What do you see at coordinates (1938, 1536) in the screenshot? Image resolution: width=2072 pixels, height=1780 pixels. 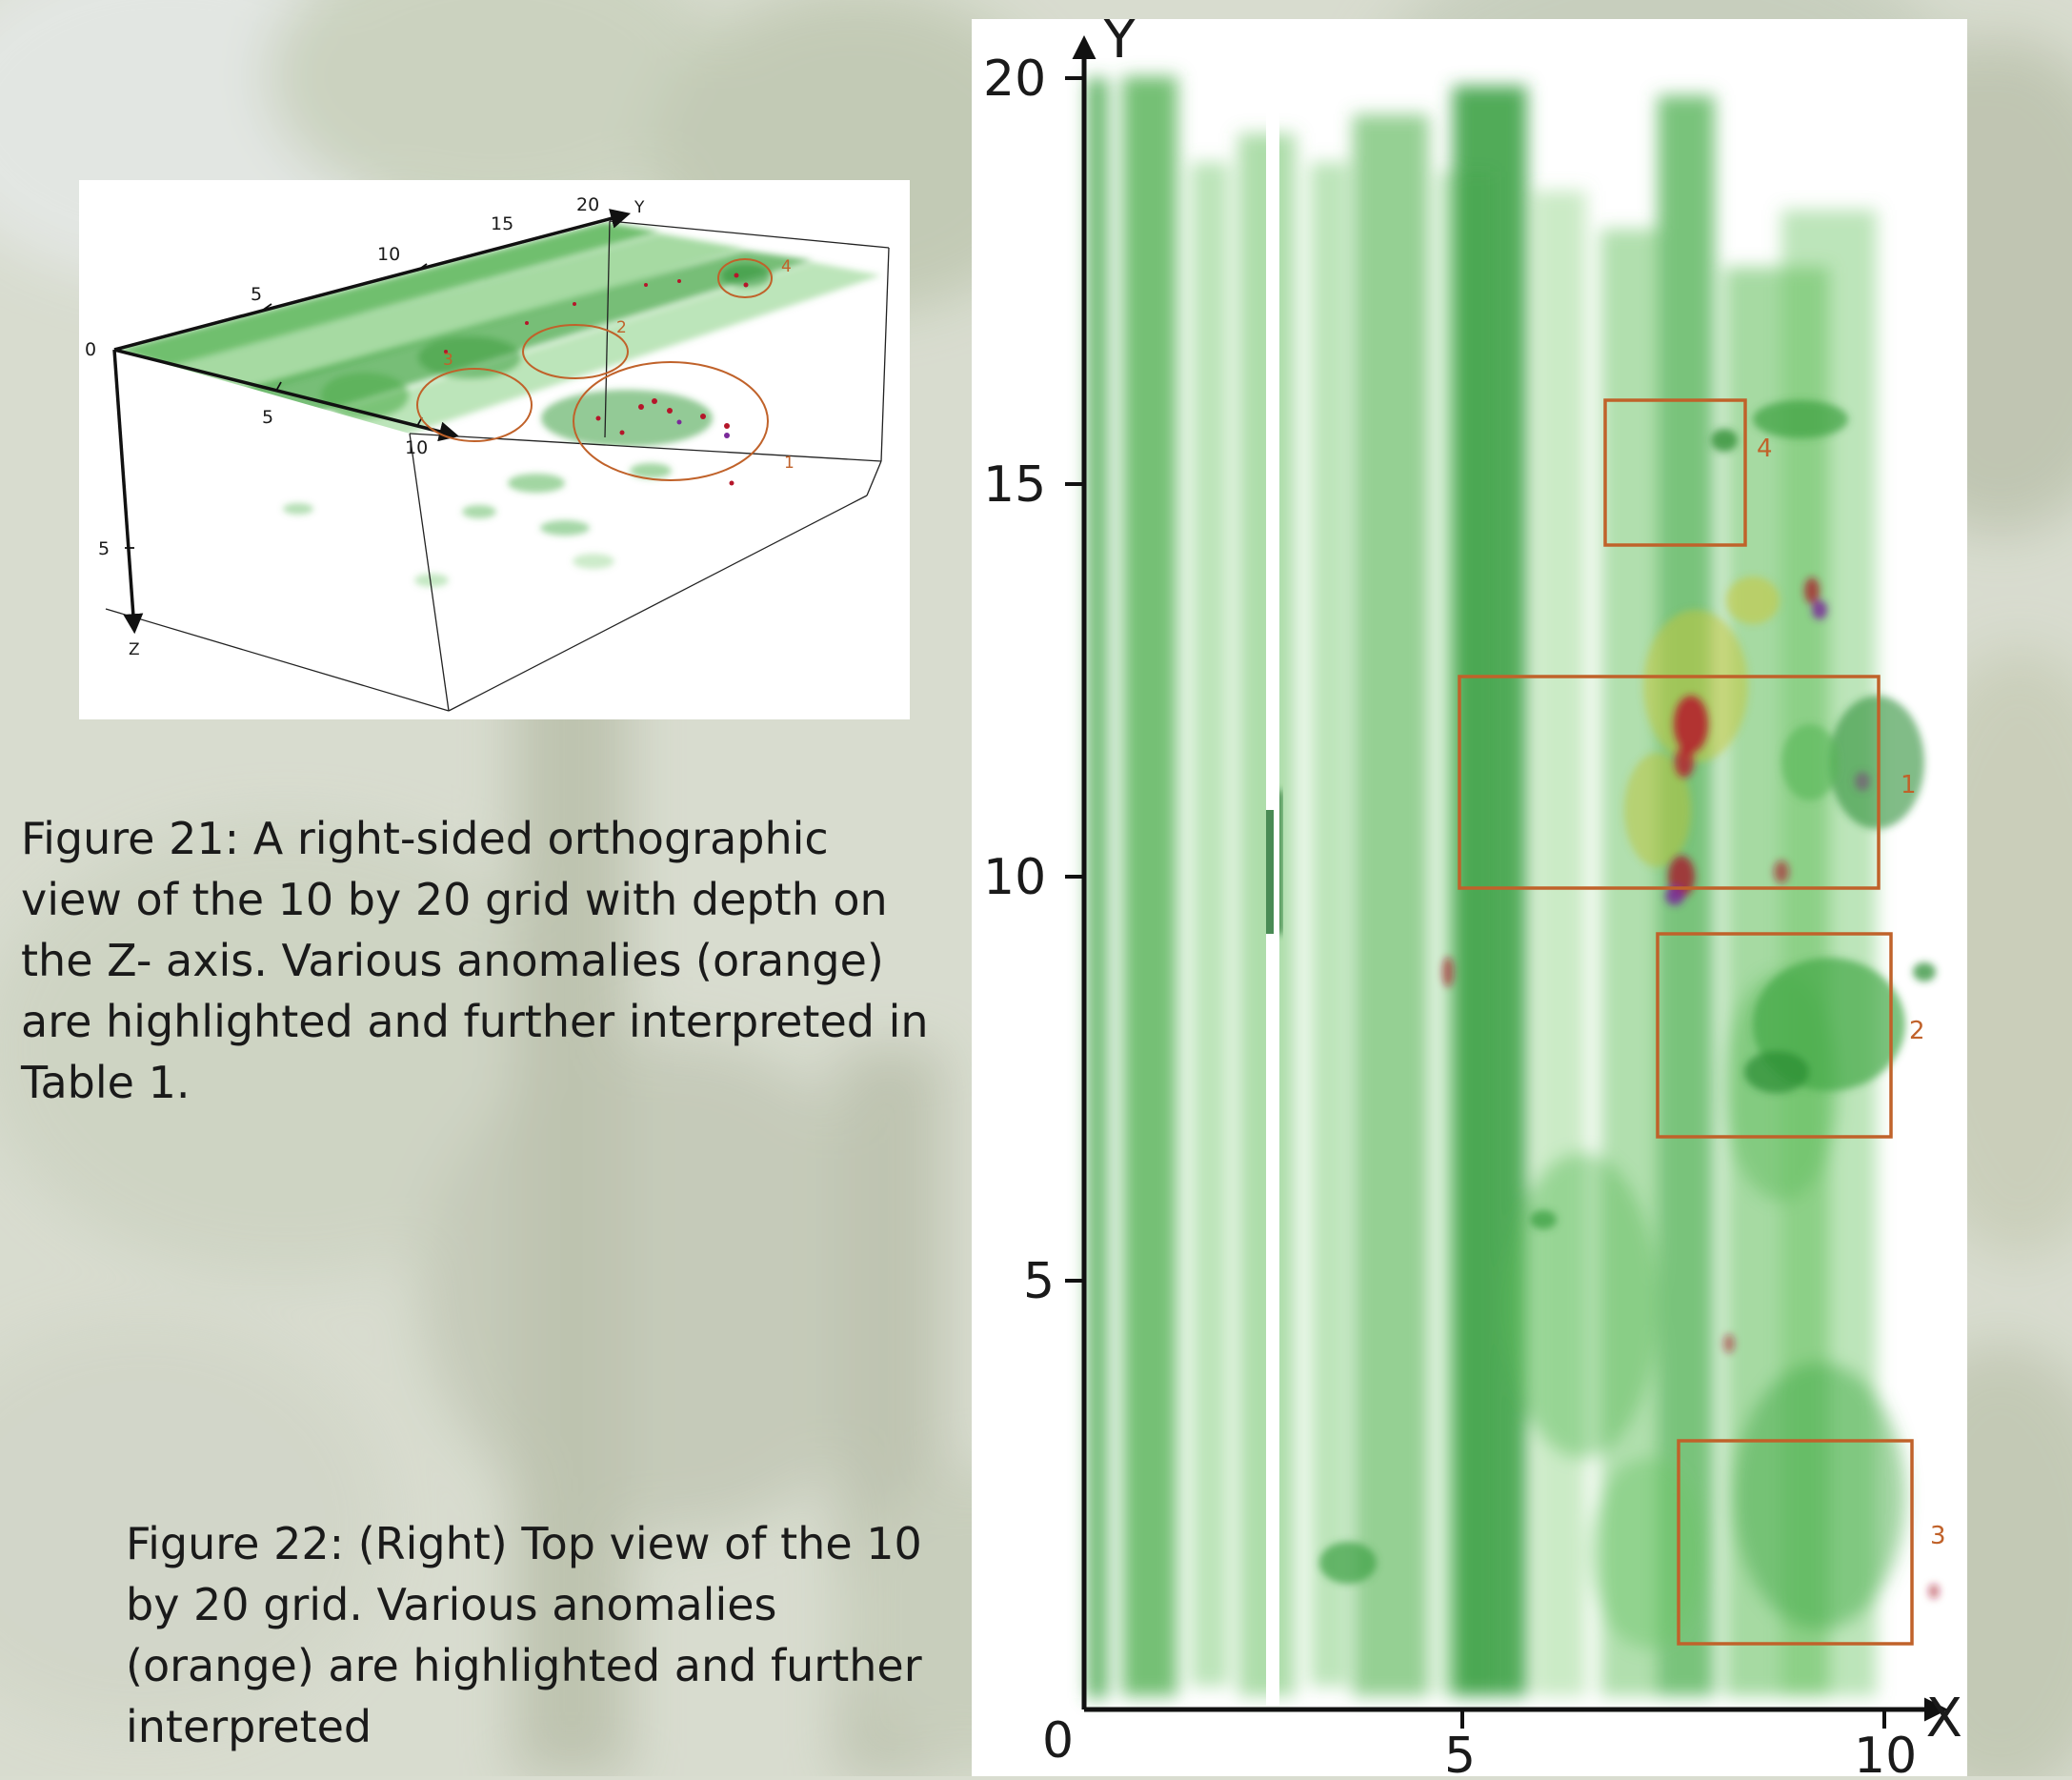 I see `fig22-anomaly-label-3: 3` at bounding box center [1938, 1536].